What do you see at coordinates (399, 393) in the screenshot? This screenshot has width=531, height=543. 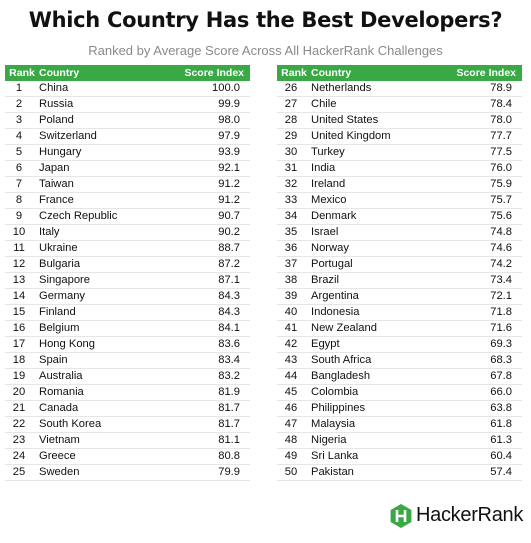 I see `table-row: 45 Colombia 66.0` at bounding box center [399, 393].